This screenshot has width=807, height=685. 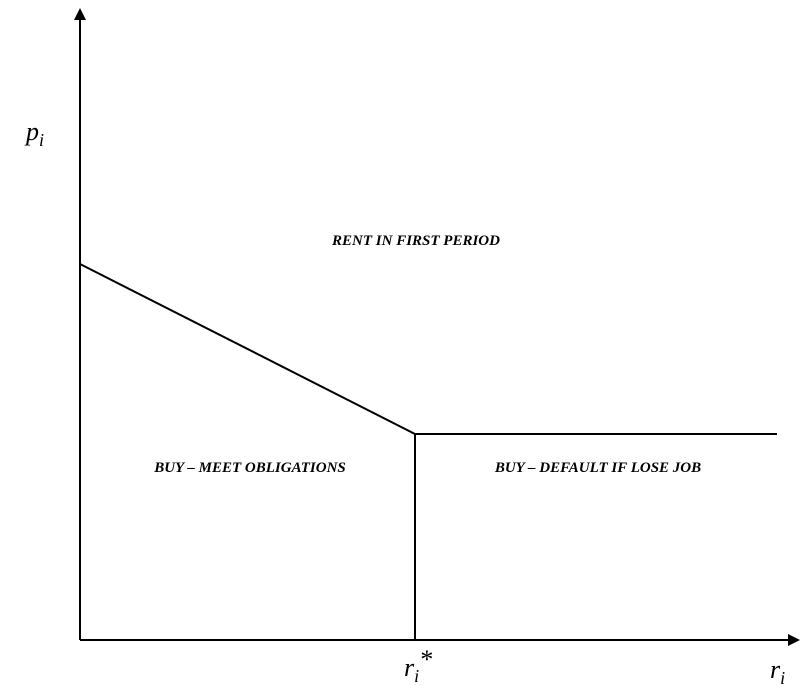 I want to click on symbol: p, so click(x=31, y=131).